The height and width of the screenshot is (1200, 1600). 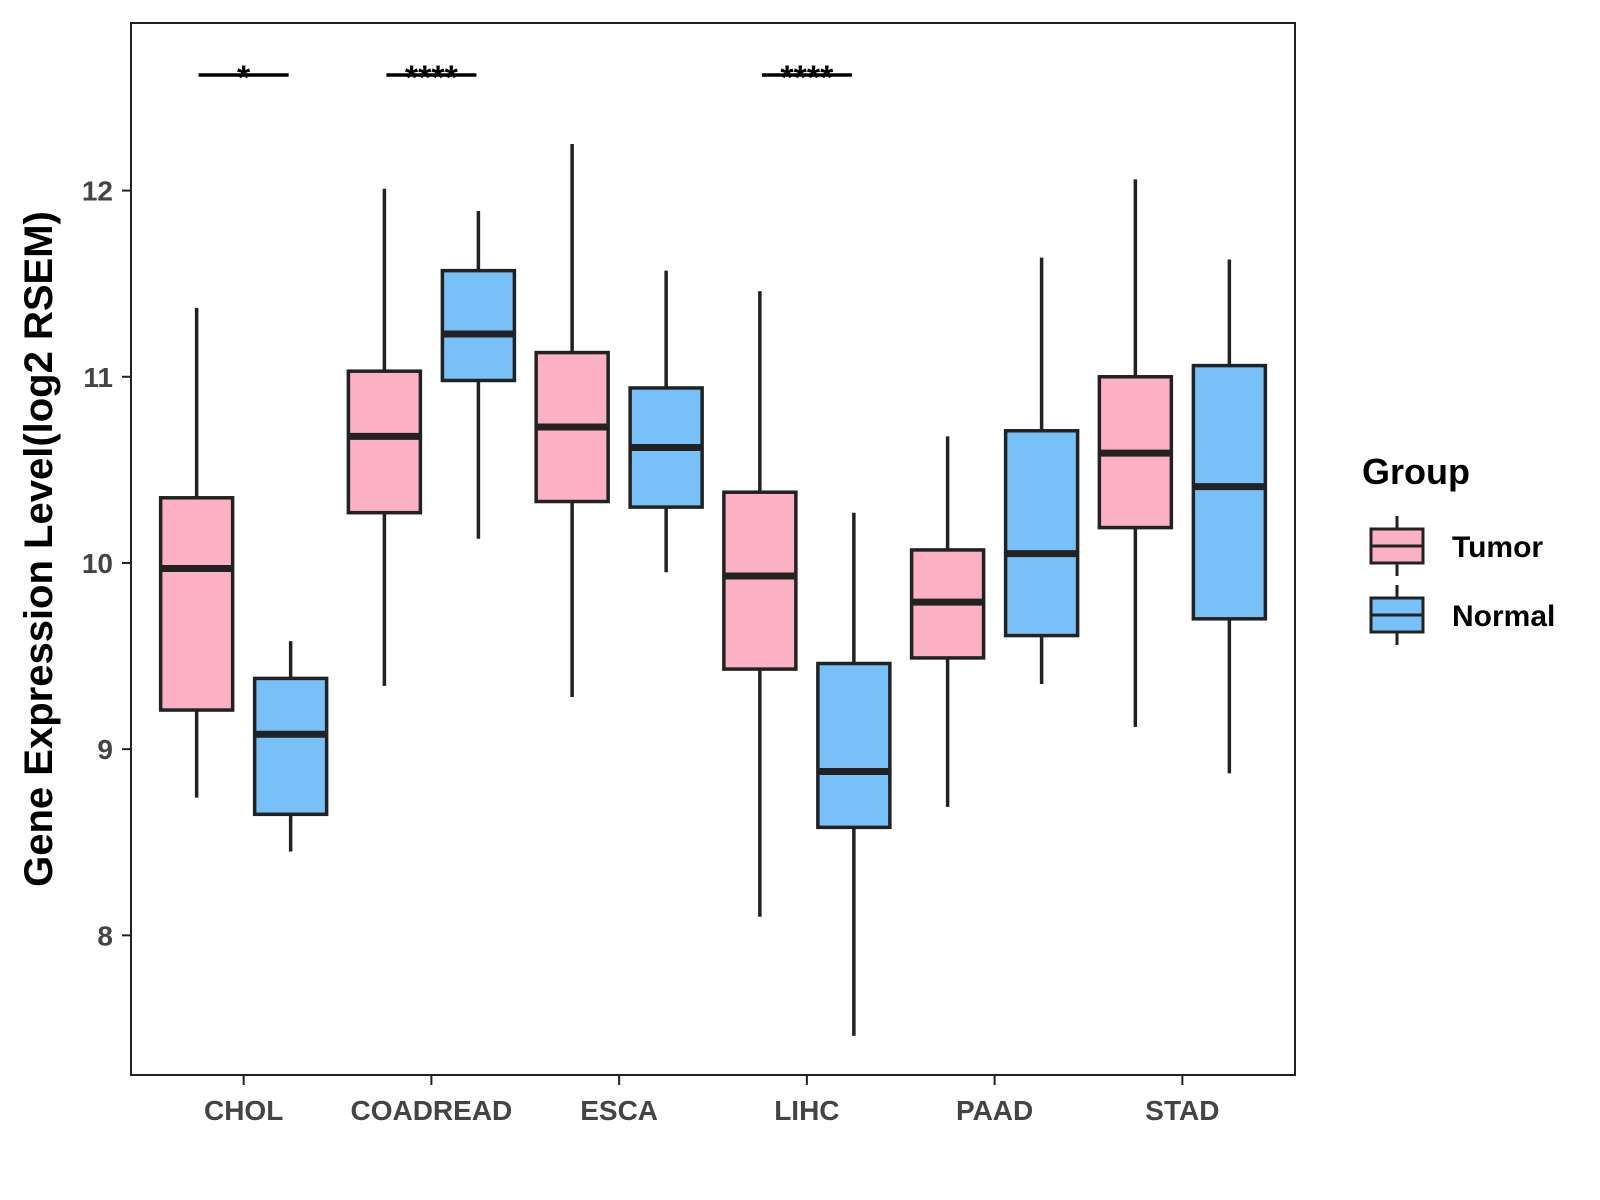 I want to click on box-normal-coadread, so click(x=478, y=375).